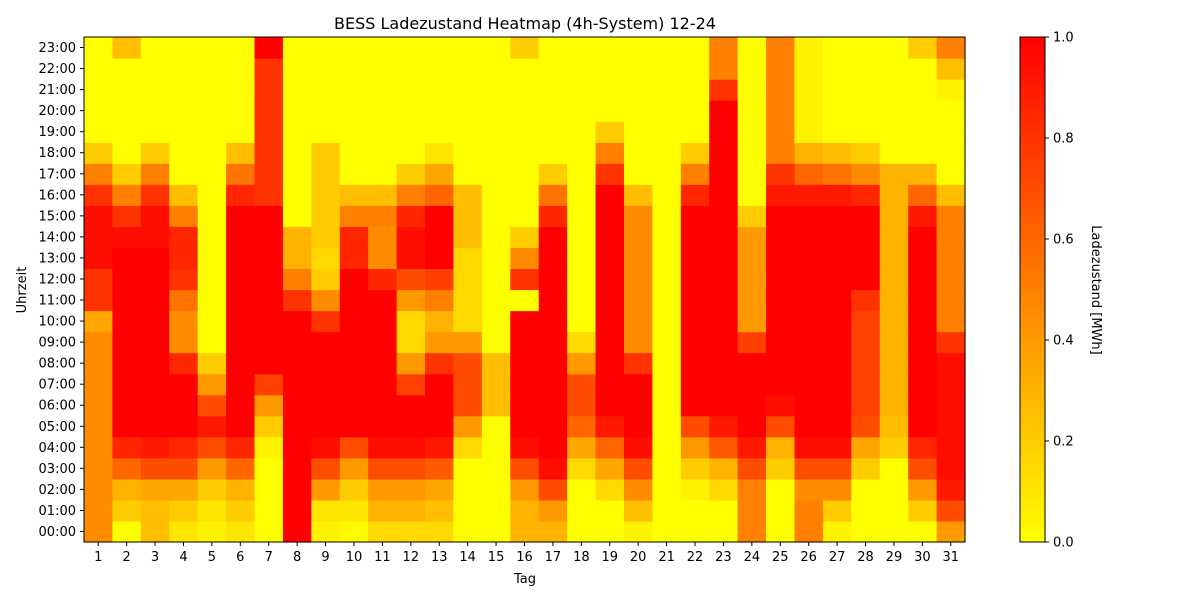 This screenshot has height=600, width=1200. I want to click on y-tick-label: 18:00, so click(57, 153).